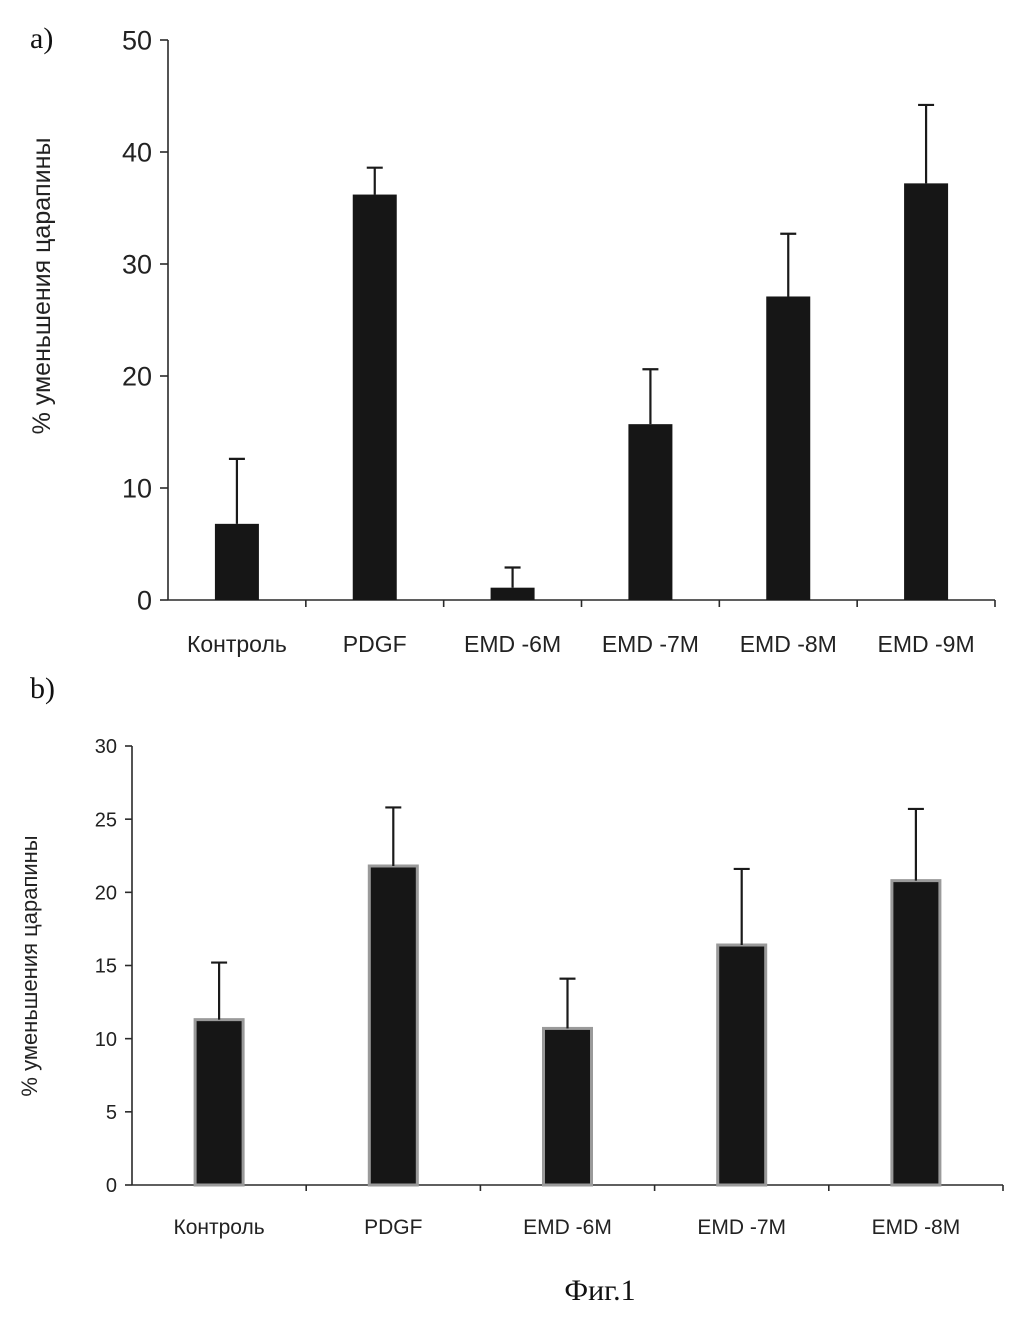 This screenshot has height=1318, width=1019. Describe the element at coordinates (788, 644) in the screenshot. I see `x-category-label-a: EMD -8M` at that location.